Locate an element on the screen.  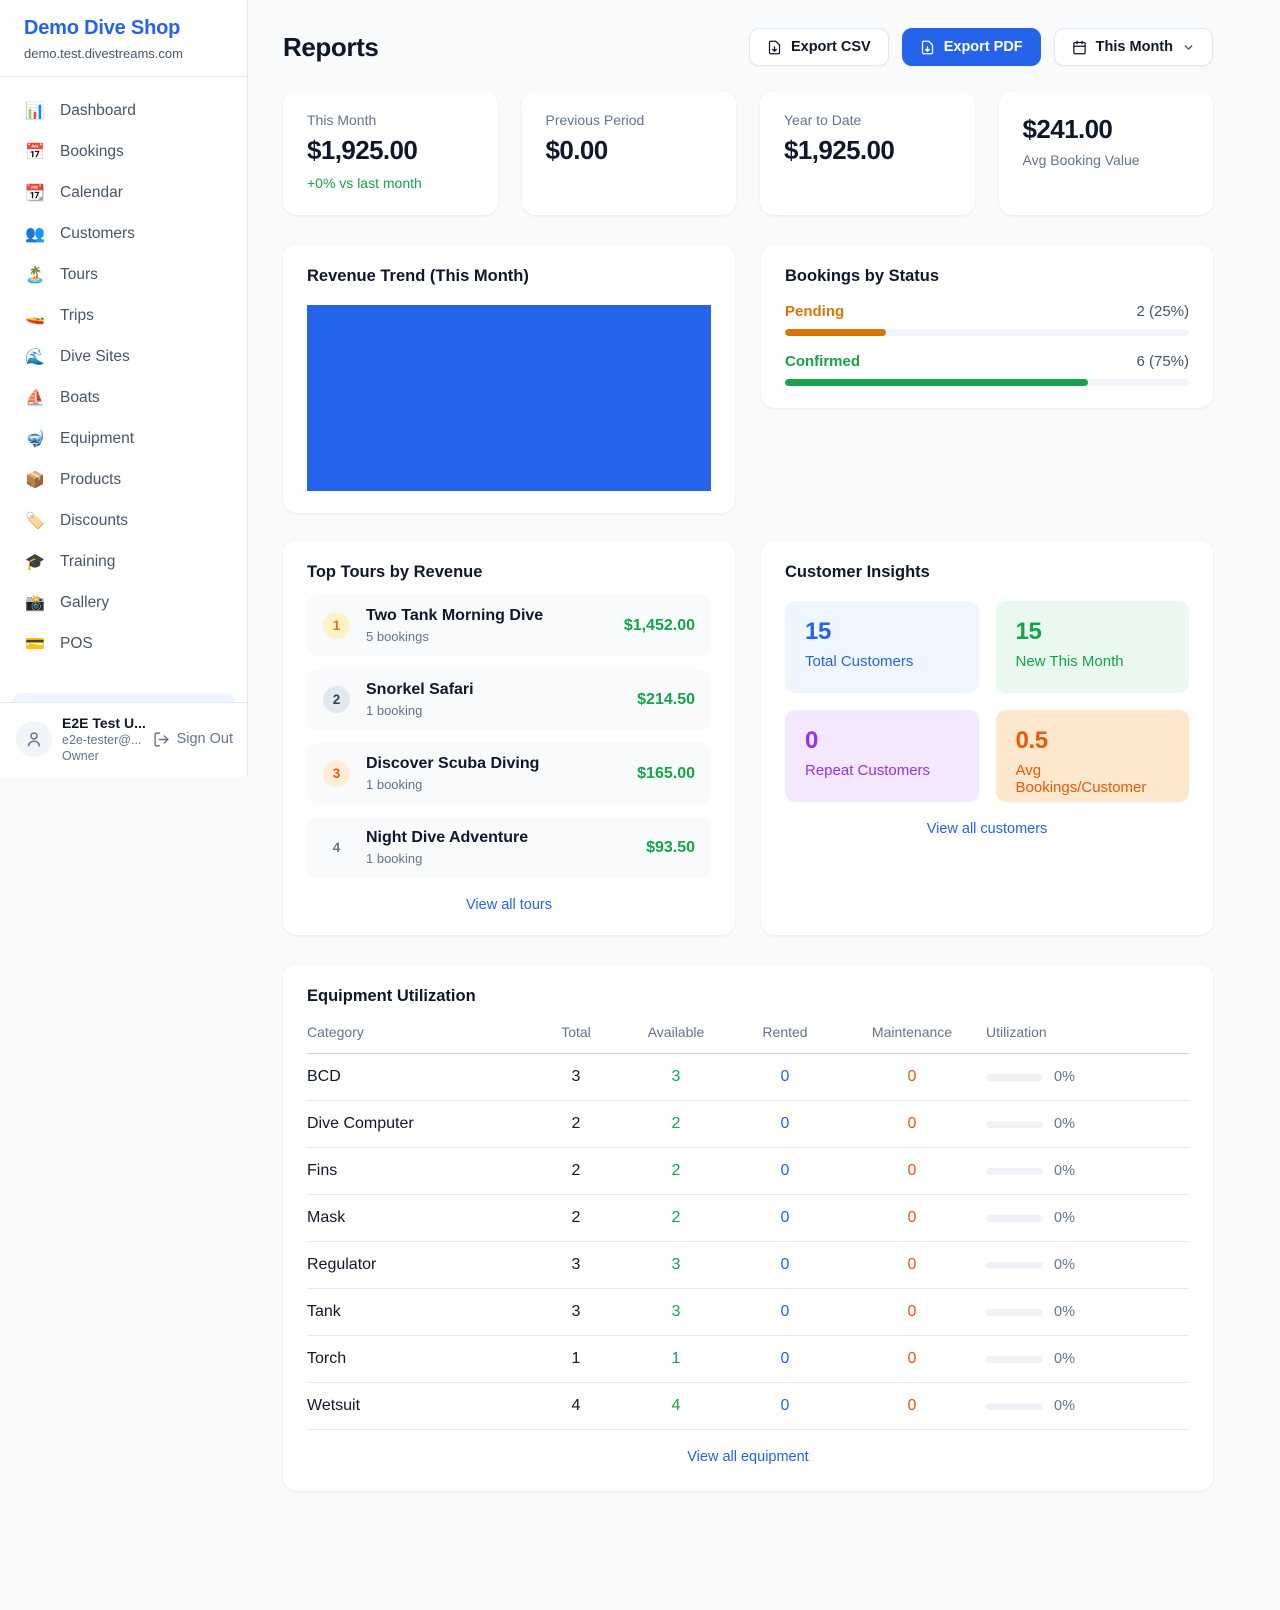
avatar is located at coordinates (34, 739).